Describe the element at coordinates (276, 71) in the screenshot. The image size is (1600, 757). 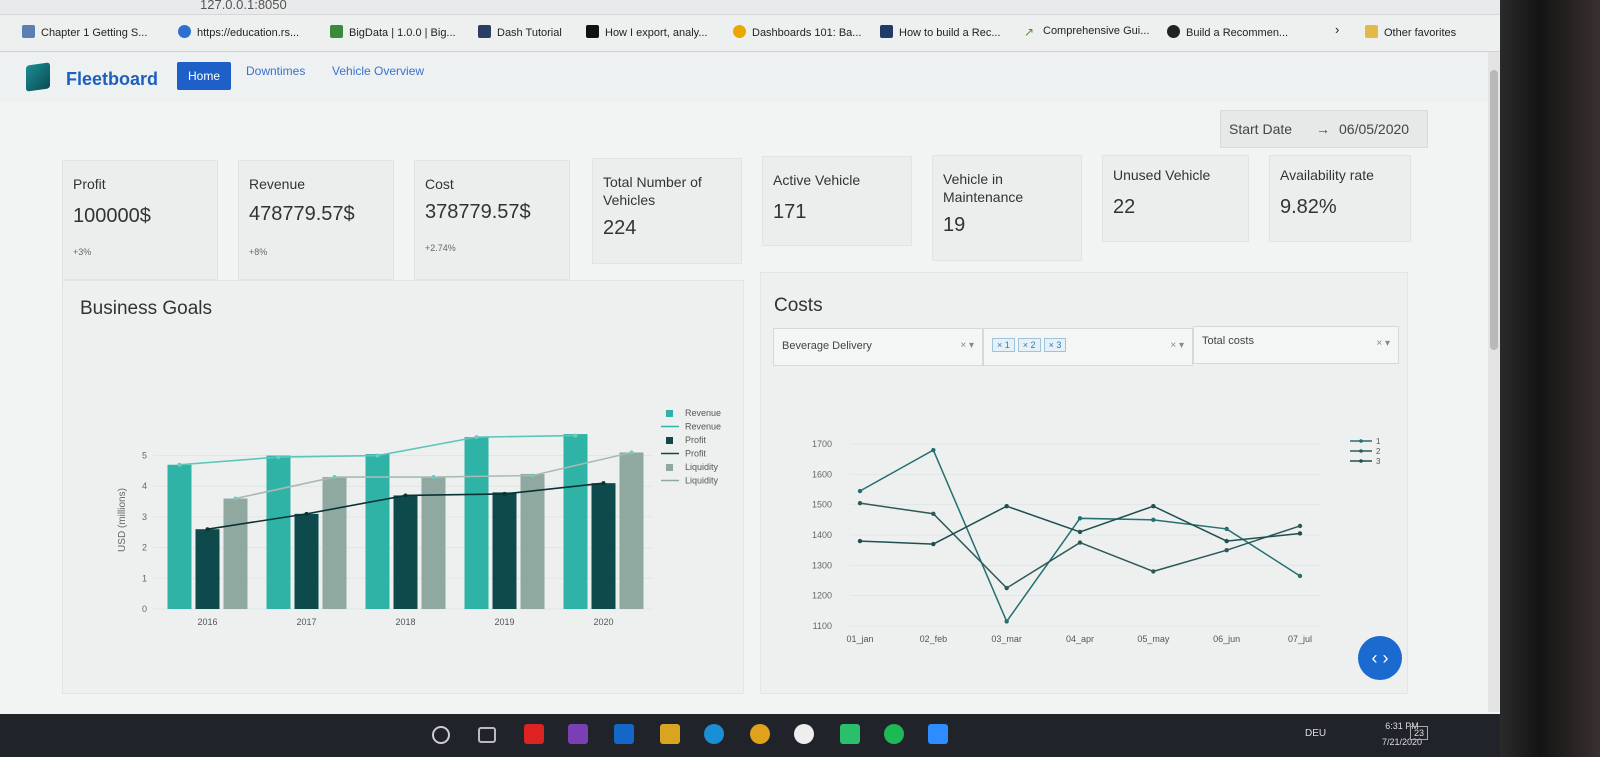
I see `nav-downtimes: Downtimes` at that location.